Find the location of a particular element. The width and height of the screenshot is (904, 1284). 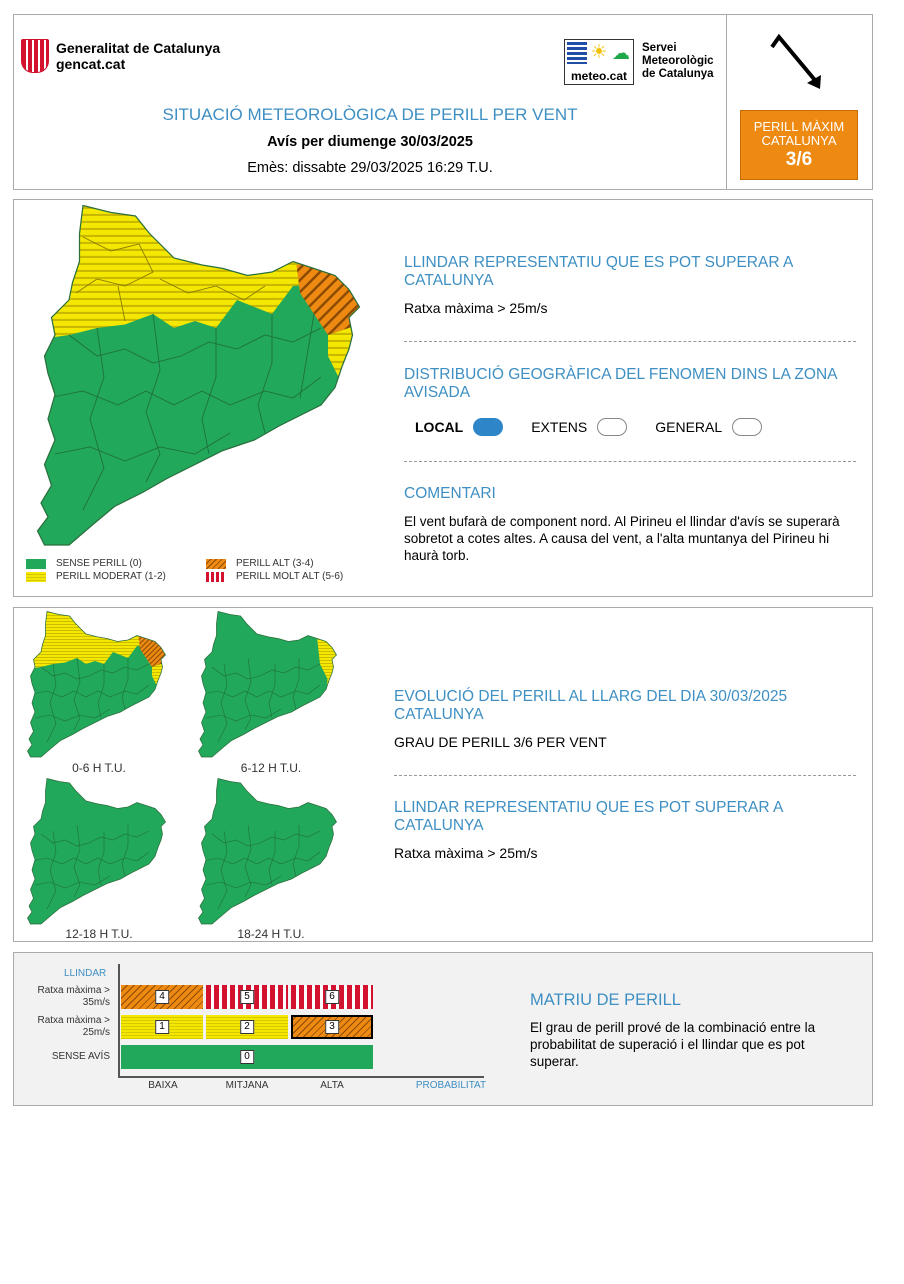

avis-date: Avís per diumenge 30/03/2025 is located at coordinates (370, 142).